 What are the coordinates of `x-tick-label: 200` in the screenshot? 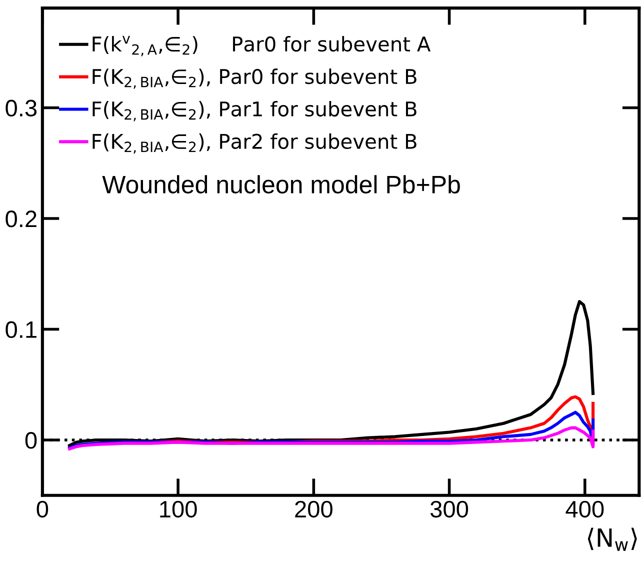 It's located at (313, 509).